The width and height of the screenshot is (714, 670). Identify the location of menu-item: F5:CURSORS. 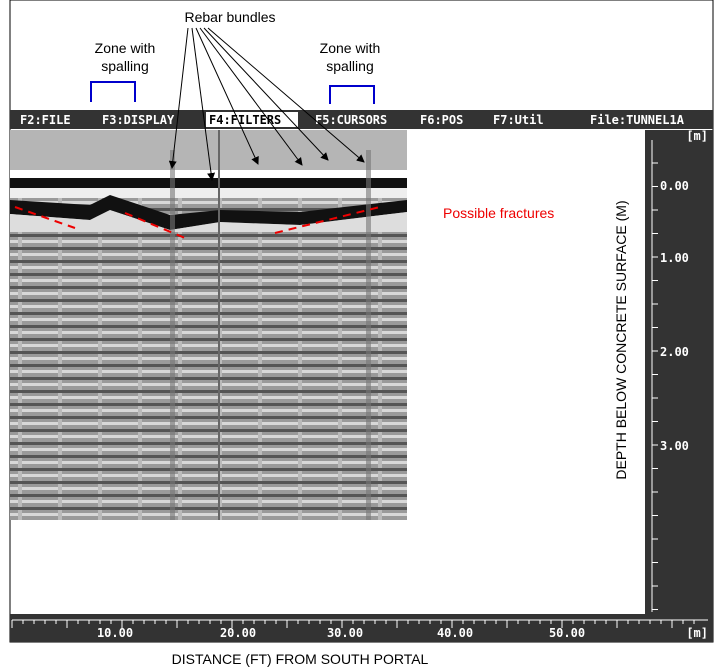
(351, 120).